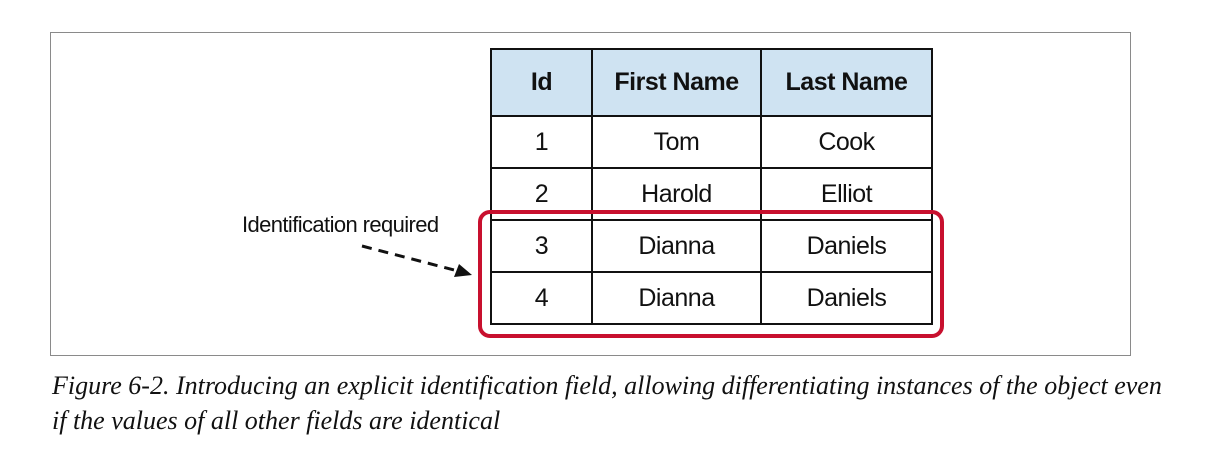  Describe the element at coordinates (541, 142) in the screenshot. I see `cell-id: 1` at that location.